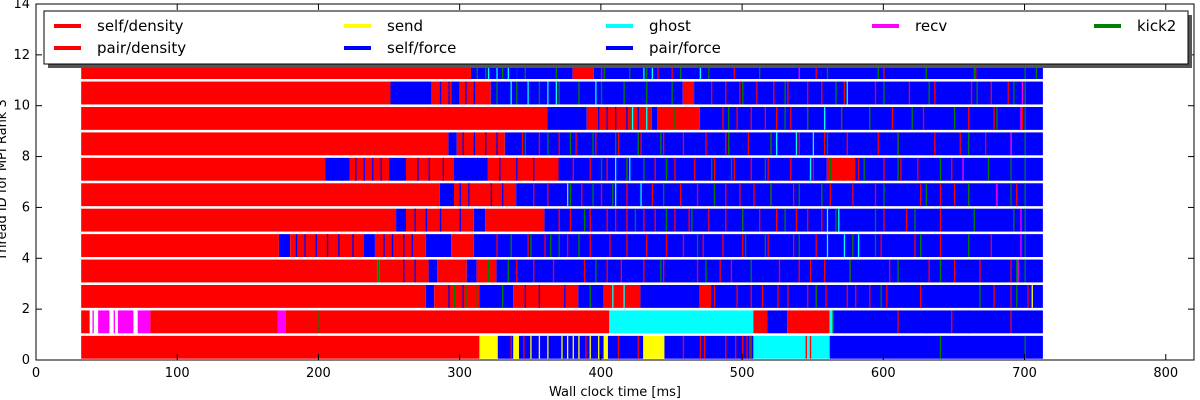 This screenshot has width=1200, height=400. I want to click on task-tick-thread-4-force, so click(392, 246).